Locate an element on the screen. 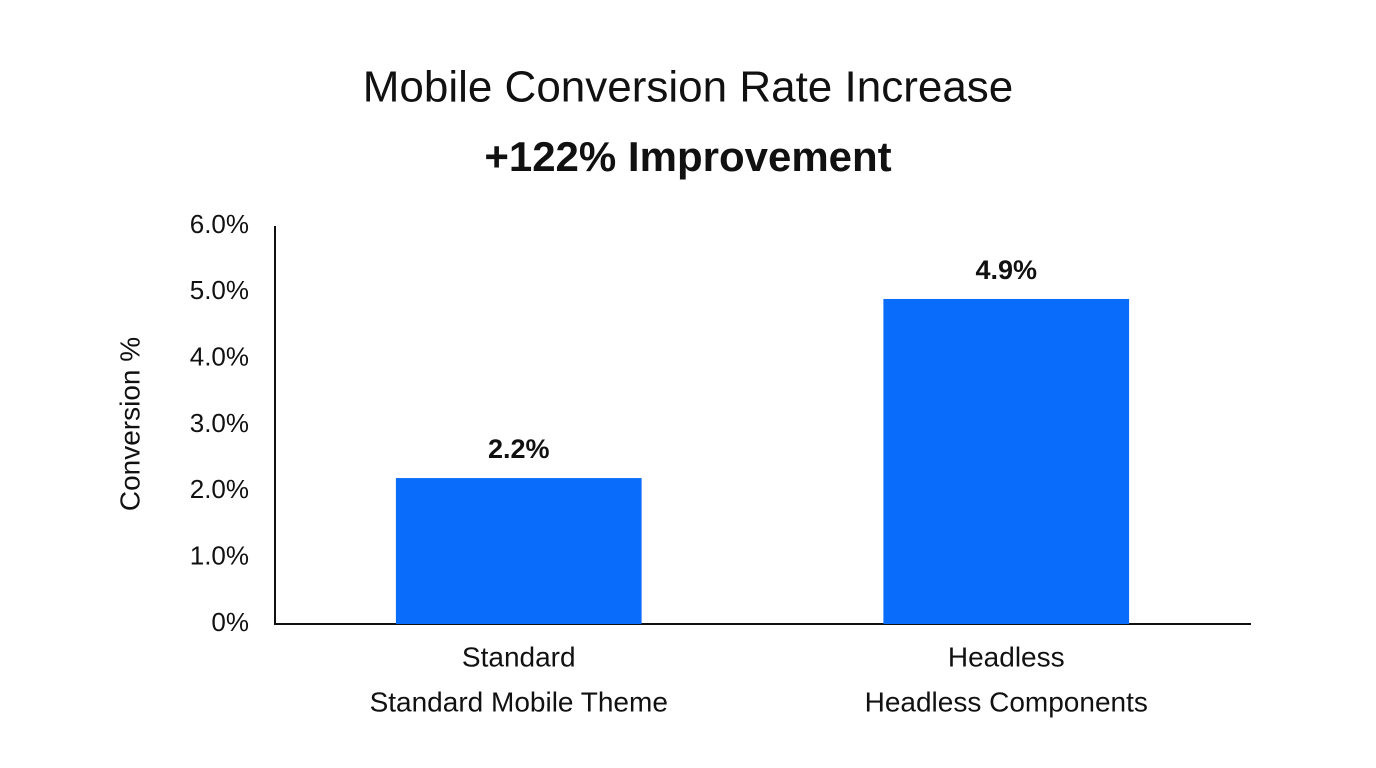  y-tick-label: 4.0% is located at coordinates (219, 357).